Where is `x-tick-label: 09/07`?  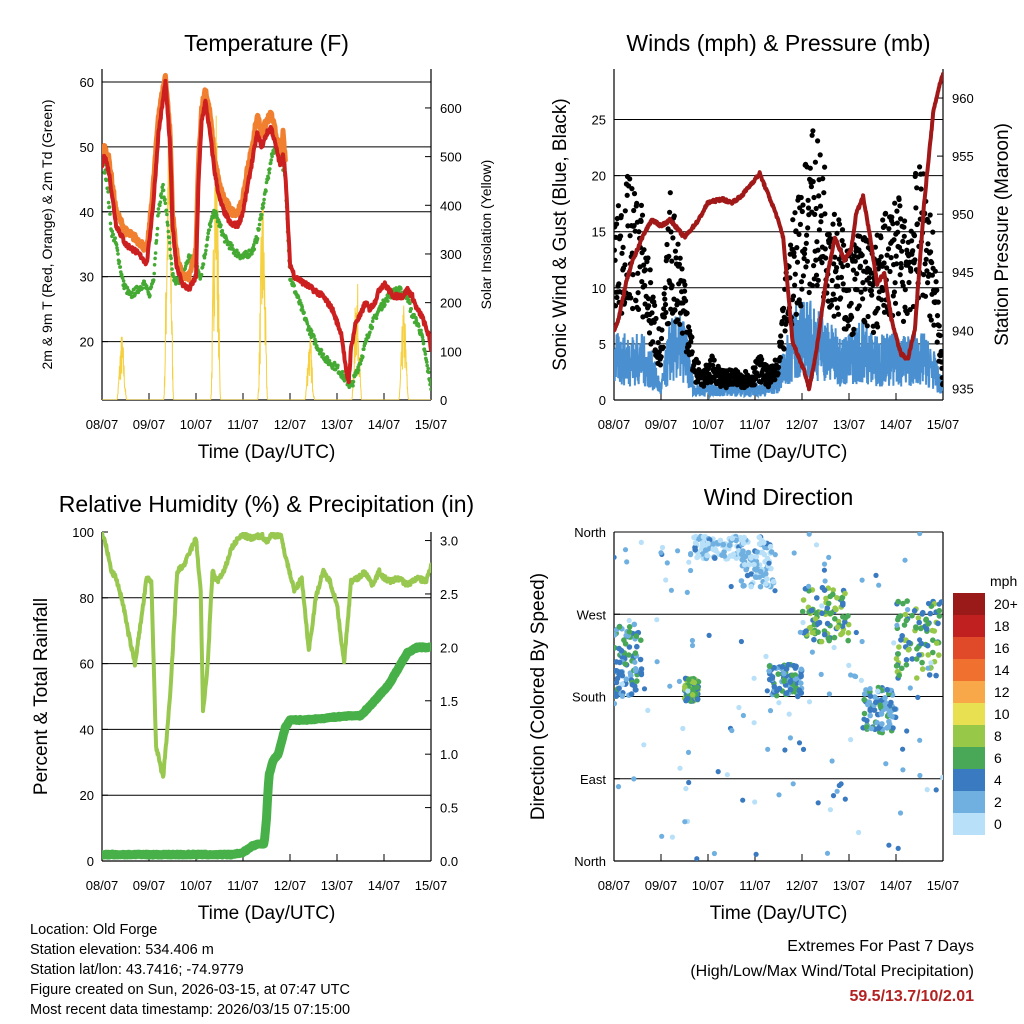 x-tick-label: 09/07 is located at coordinates (149, 885).